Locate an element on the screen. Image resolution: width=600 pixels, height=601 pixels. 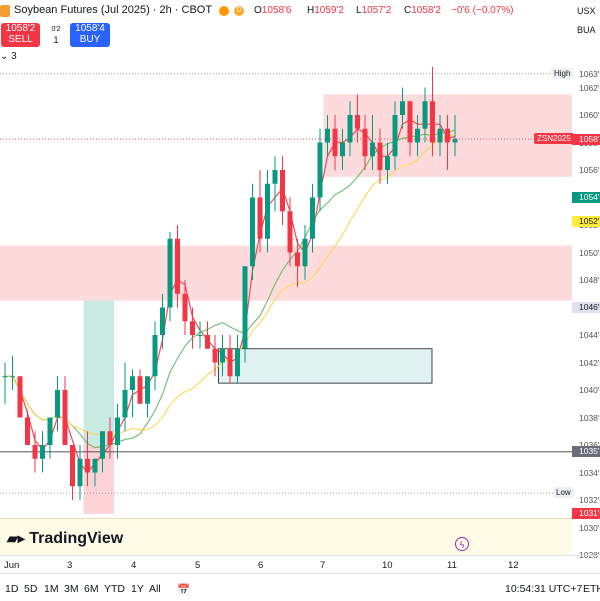
buy-button: 1058'4 BUY is located at coordinates (90, 35).